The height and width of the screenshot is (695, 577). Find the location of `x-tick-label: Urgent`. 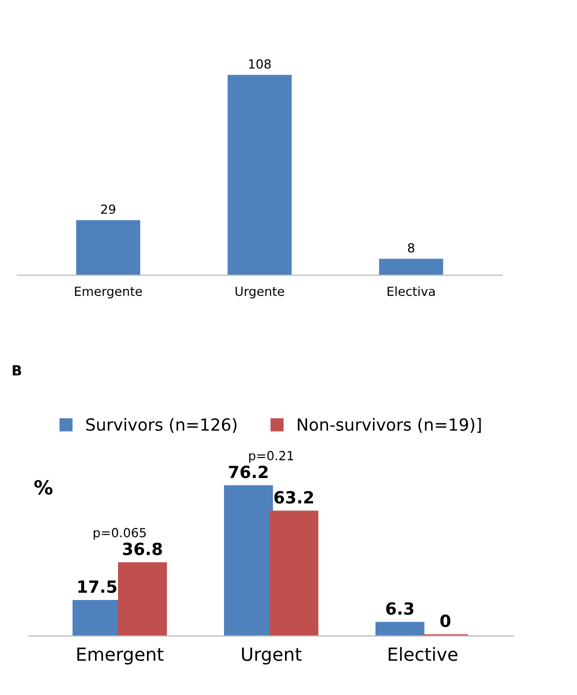

x-tick-label: Urgent is located at coordinates (272, 656).